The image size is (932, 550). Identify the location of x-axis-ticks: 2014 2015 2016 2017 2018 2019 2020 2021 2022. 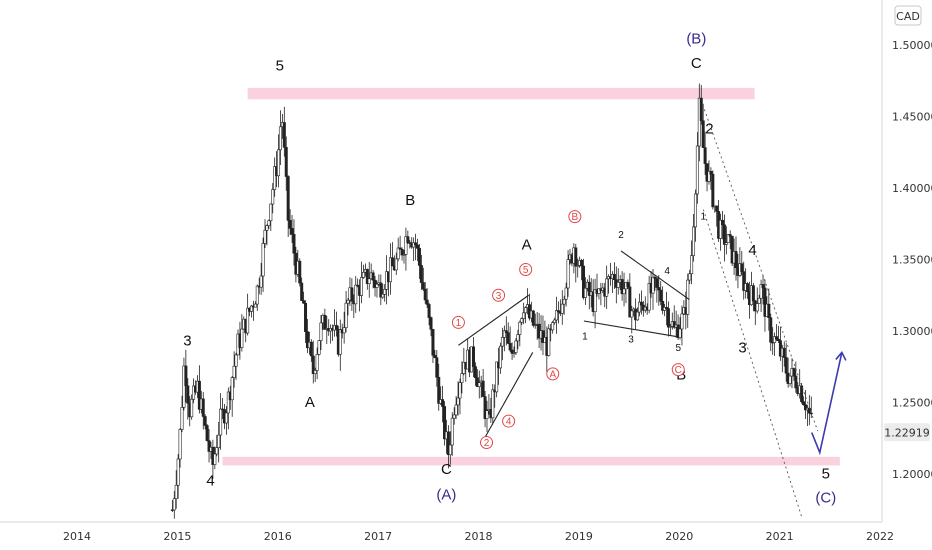
(478, 536).